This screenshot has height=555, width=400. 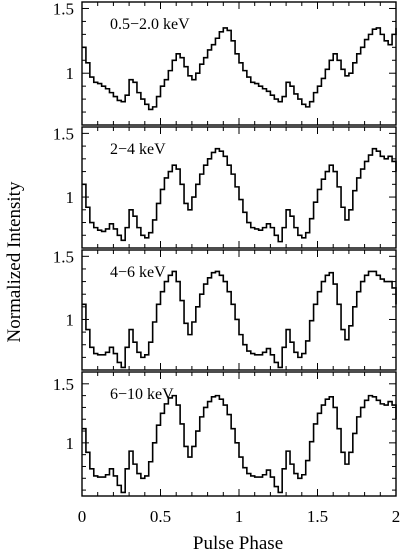 I want to click on x-tick-label: 1, so click(x=239, y=516).